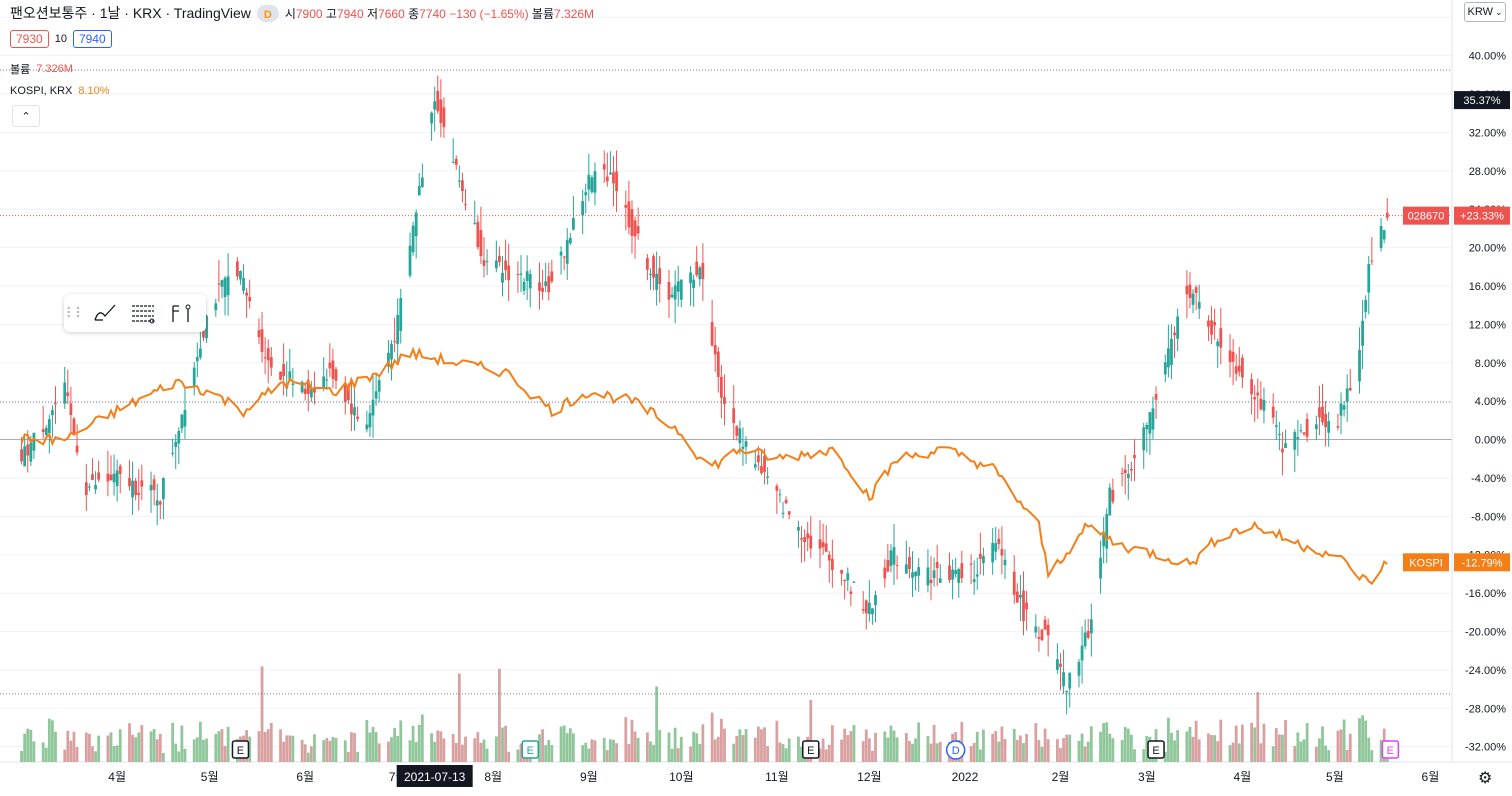  What do you see at coordinates (105, 313) in the screenshot?
I see `brush-tool-button` at bounding box center [105, 313].